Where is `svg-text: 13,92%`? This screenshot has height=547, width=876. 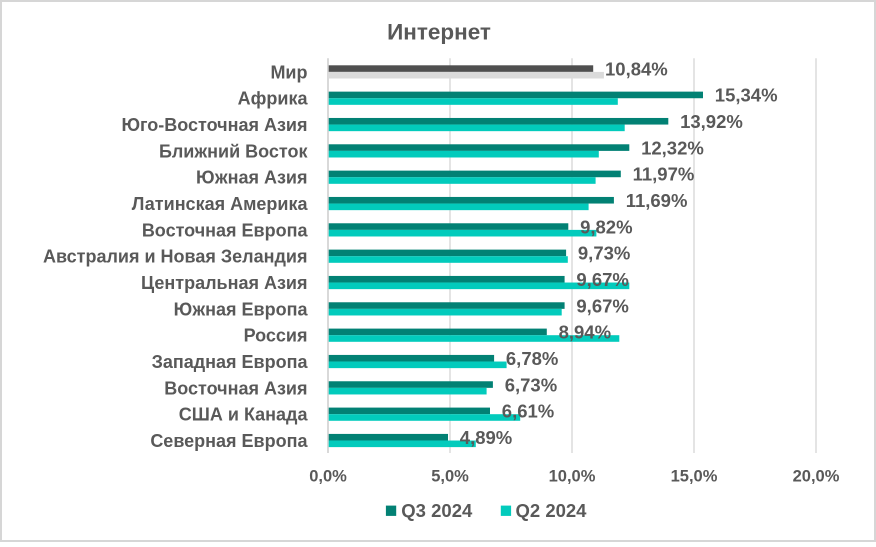
svg-text: 13,92% is located at coordinates (711, 121).